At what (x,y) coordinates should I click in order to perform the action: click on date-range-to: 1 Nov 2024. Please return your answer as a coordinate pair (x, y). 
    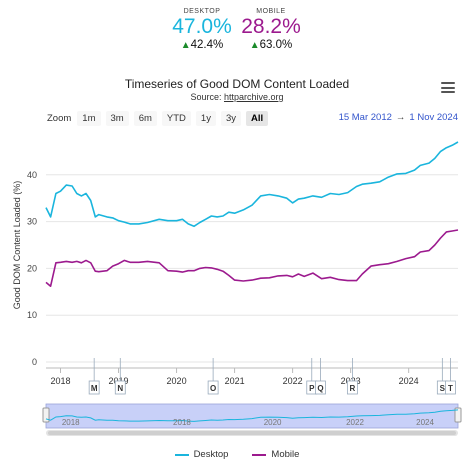
    Looking at the image, I should click on (433, 117).